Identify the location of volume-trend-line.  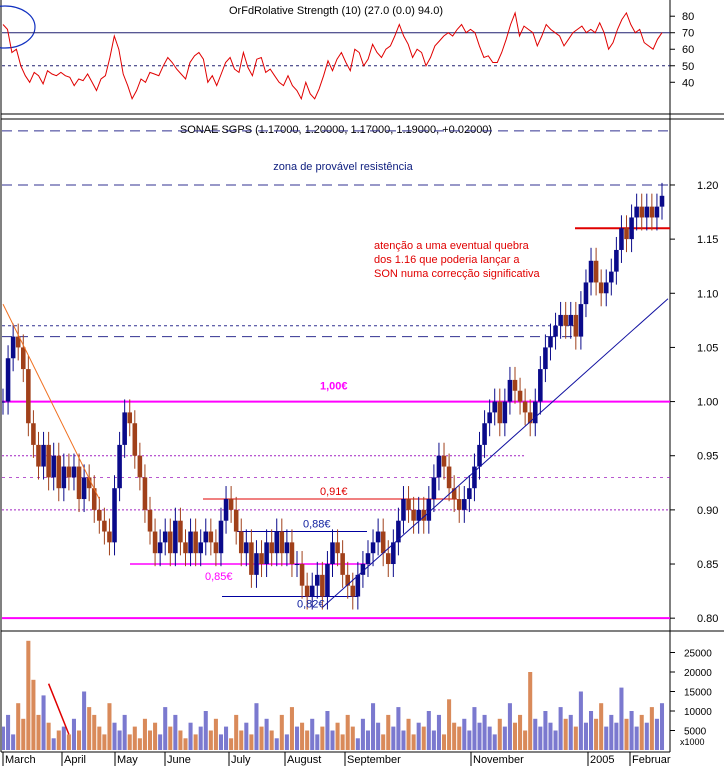
(58, 709).